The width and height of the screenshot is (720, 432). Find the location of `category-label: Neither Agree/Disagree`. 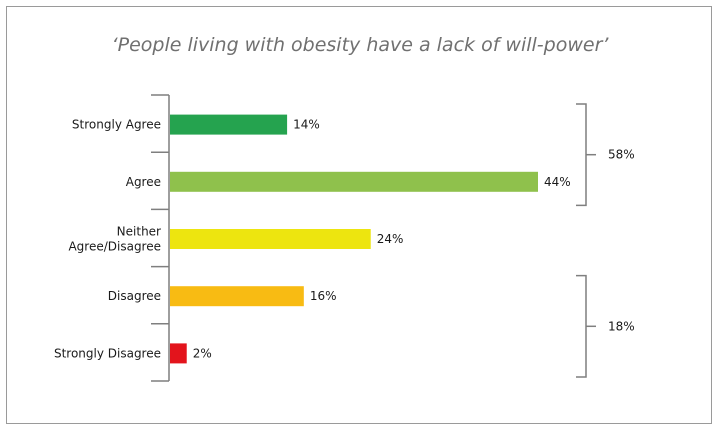

category-label: Neither Agree/Disagree is located at coordinates (114, 239).